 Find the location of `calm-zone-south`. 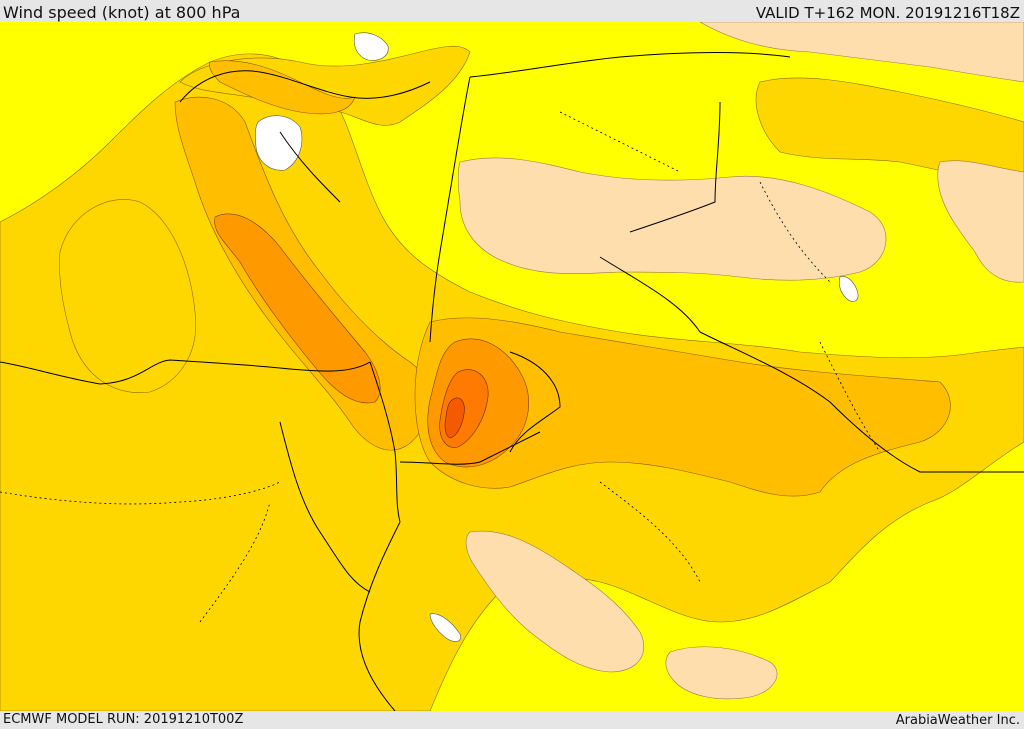

calm-zone-south is located at coordinates (721, 673).